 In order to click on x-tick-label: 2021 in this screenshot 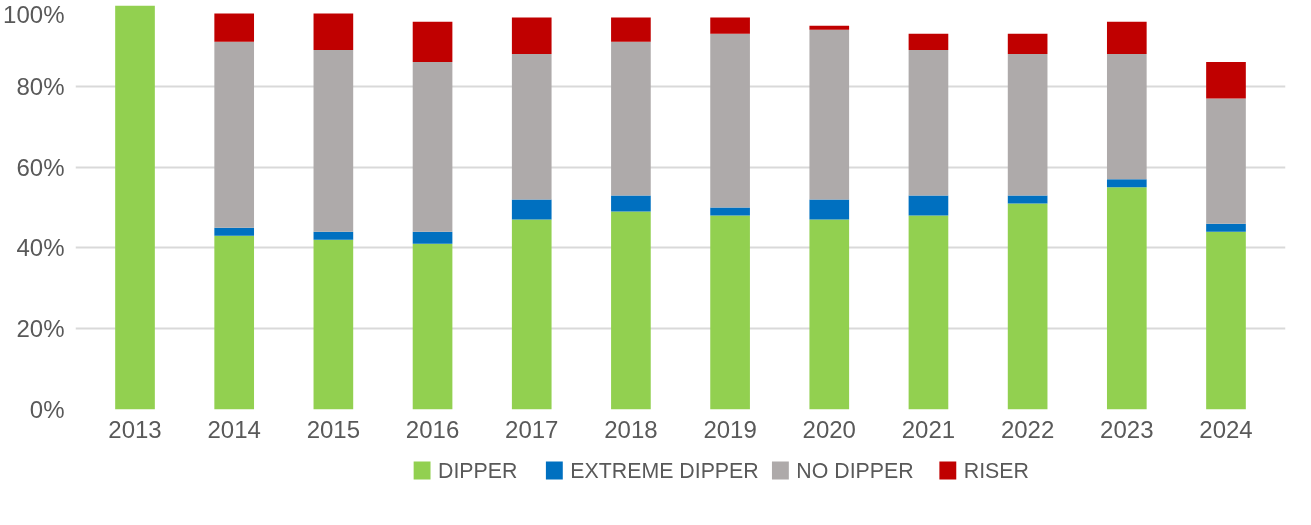, I will do `click(928, 429)`.